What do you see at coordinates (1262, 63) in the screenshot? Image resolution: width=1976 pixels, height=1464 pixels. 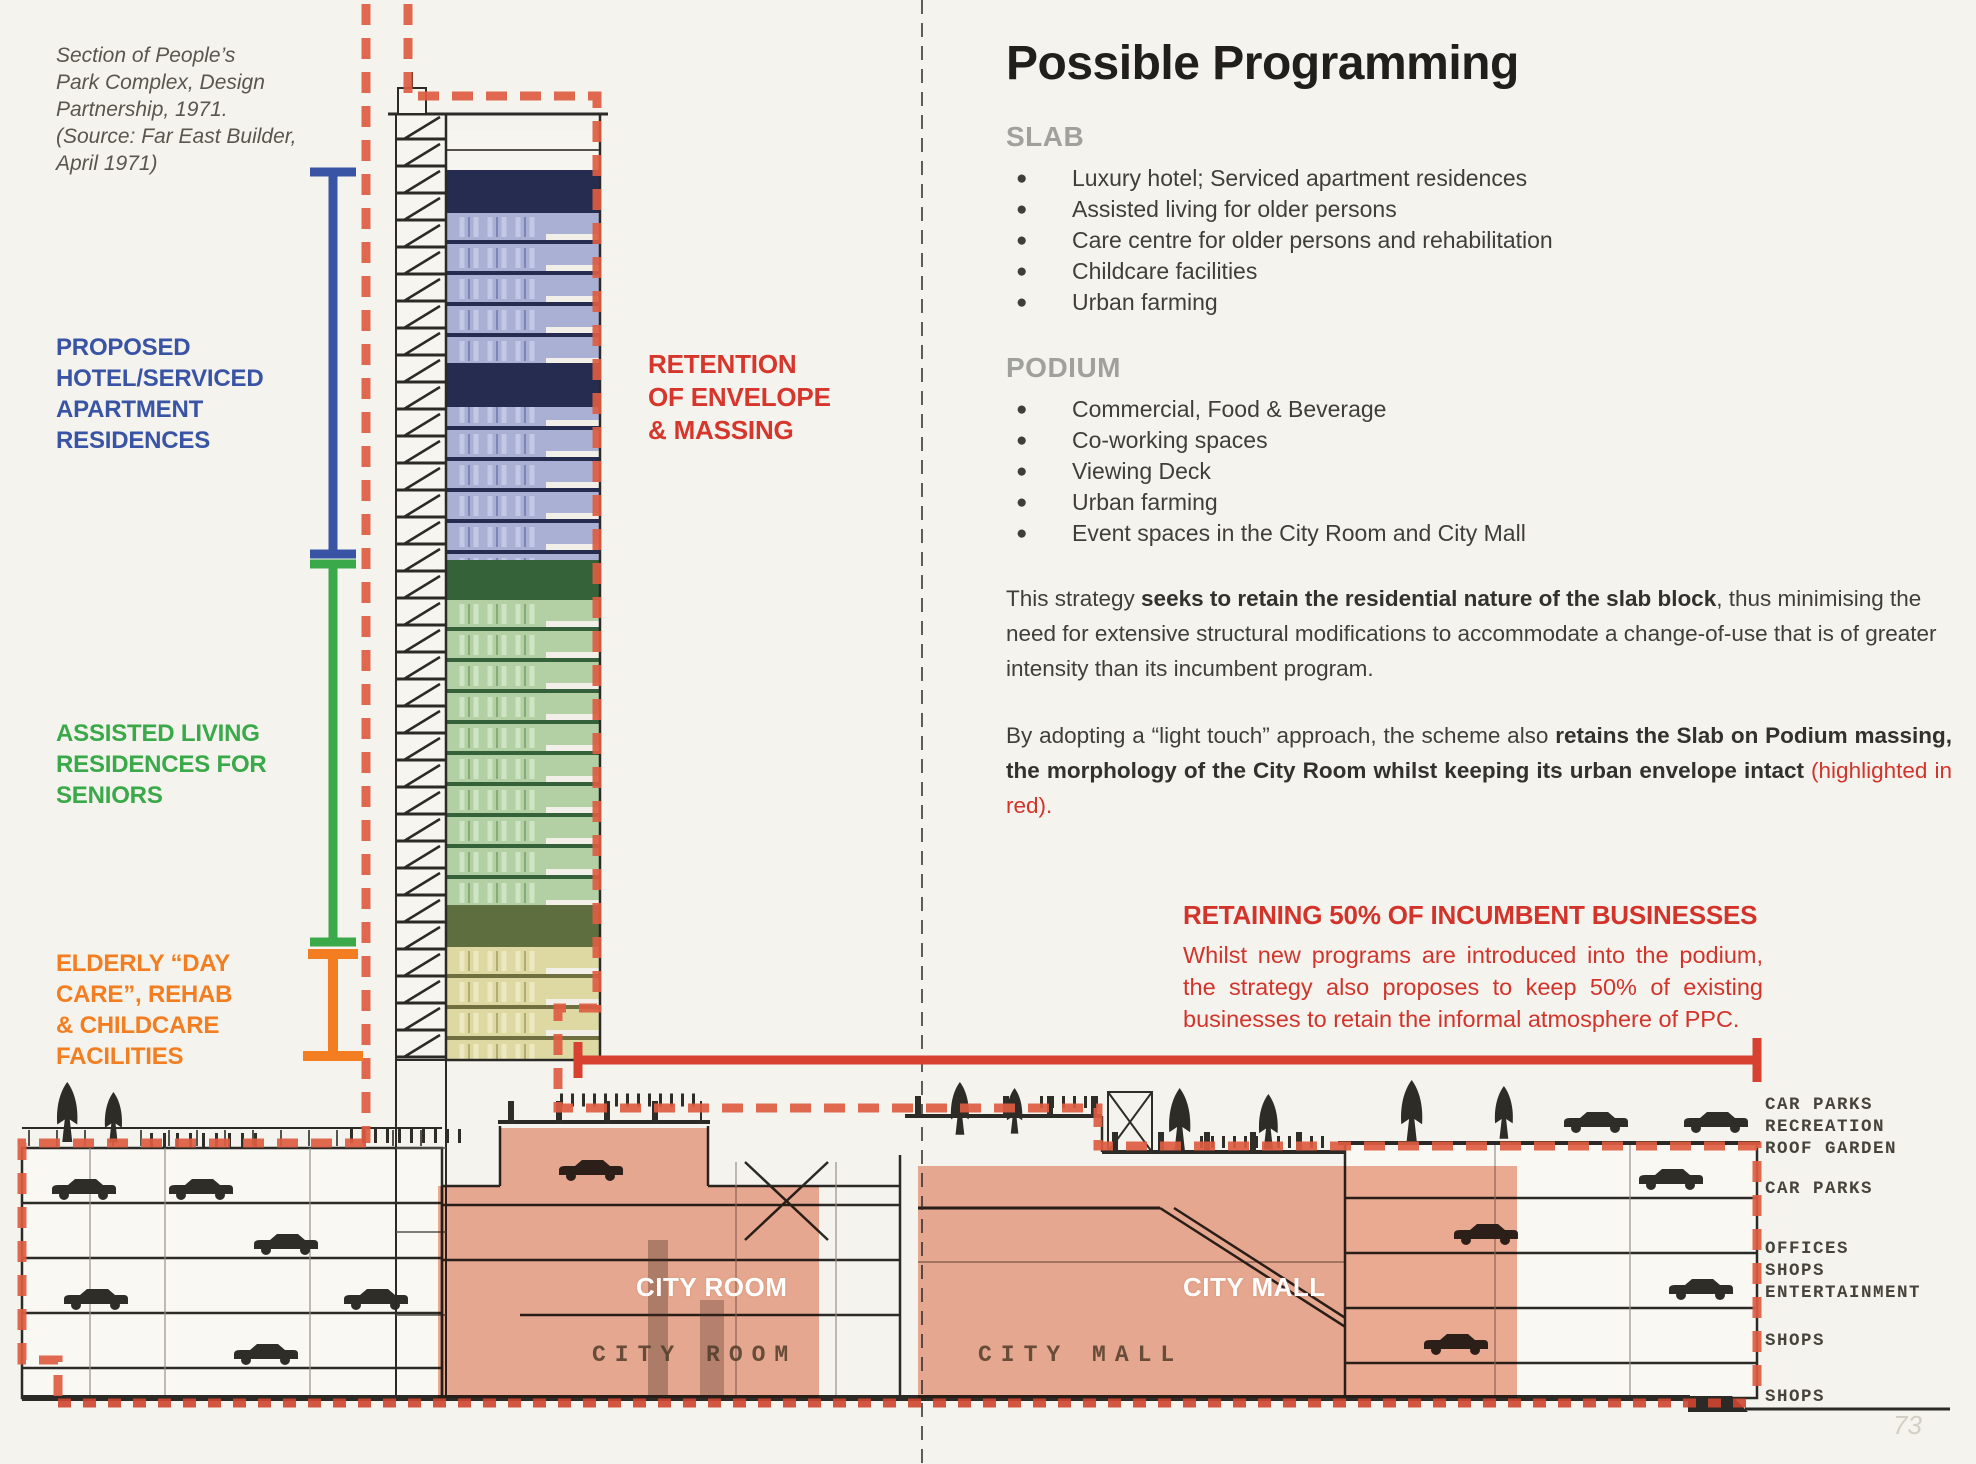 I see `page-title: Possible Programming` at bounding box center [1262, 63].